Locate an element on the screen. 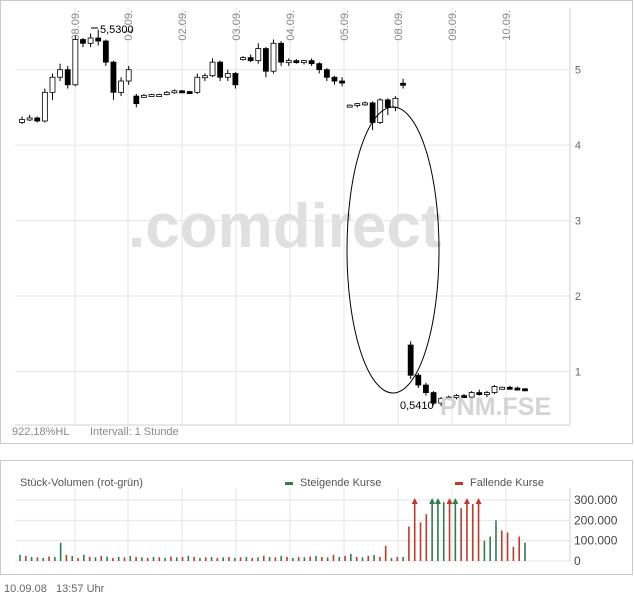  volume-y-tick-labels: 300.000 200.000 100.000 0 is located at coordinates (596, 530).